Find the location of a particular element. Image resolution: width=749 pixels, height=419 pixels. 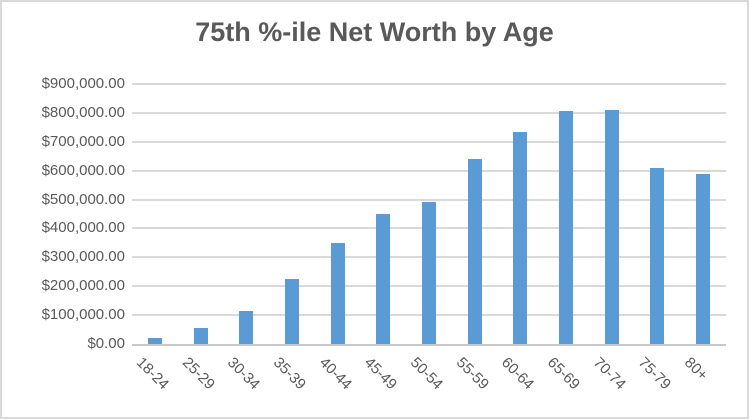

y-axis-tick-label: $800,000.00 is located at coordinates (83, 112).